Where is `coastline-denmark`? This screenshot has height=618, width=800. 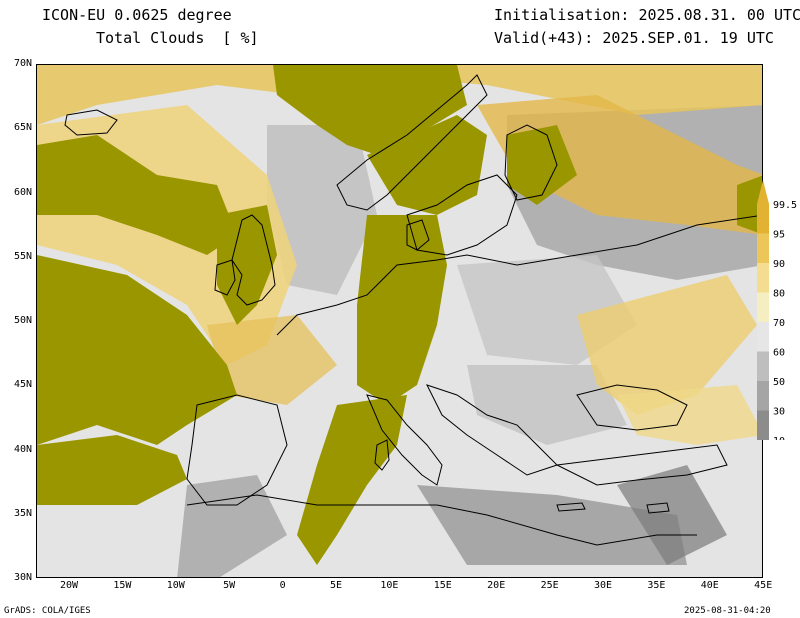
coastline-denmark is located at coordinates (418, 235).